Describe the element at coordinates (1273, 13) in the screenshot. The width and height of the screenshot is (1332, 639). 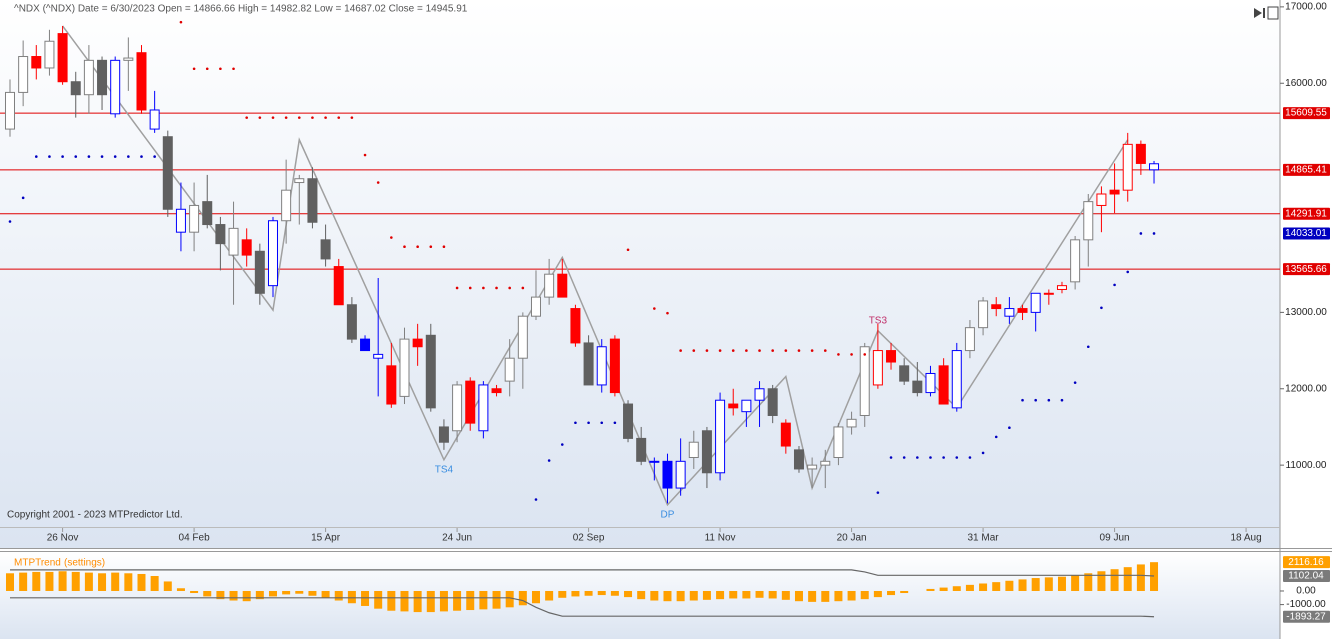
I see `settings-icon` at that location.